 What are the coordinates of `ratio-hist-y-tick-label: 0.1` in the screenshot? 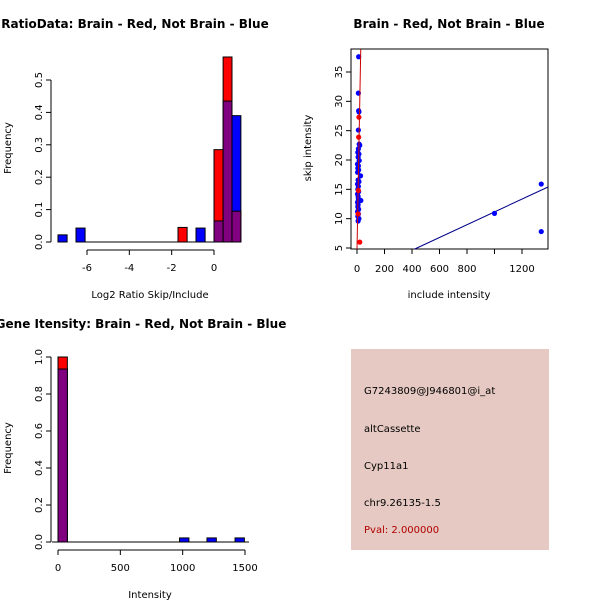 It's located at (39, 210).